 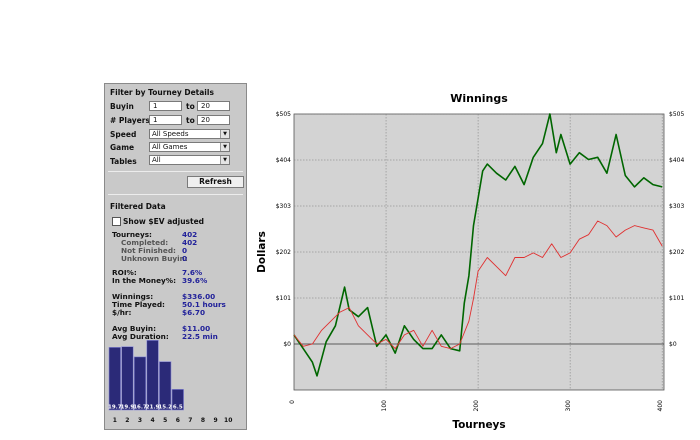 I want to click on y-tick-label: $404, so click(x=283, y=160).